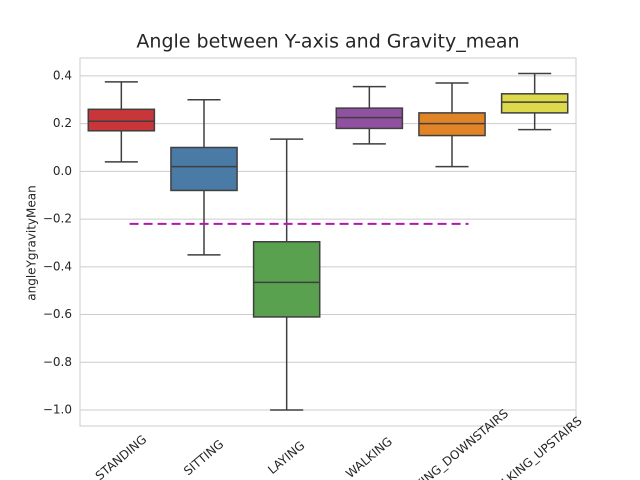  Describe the element at coordinates (369, 457) in the screenshot. I see `x-tick-label: WALKING` at that location.